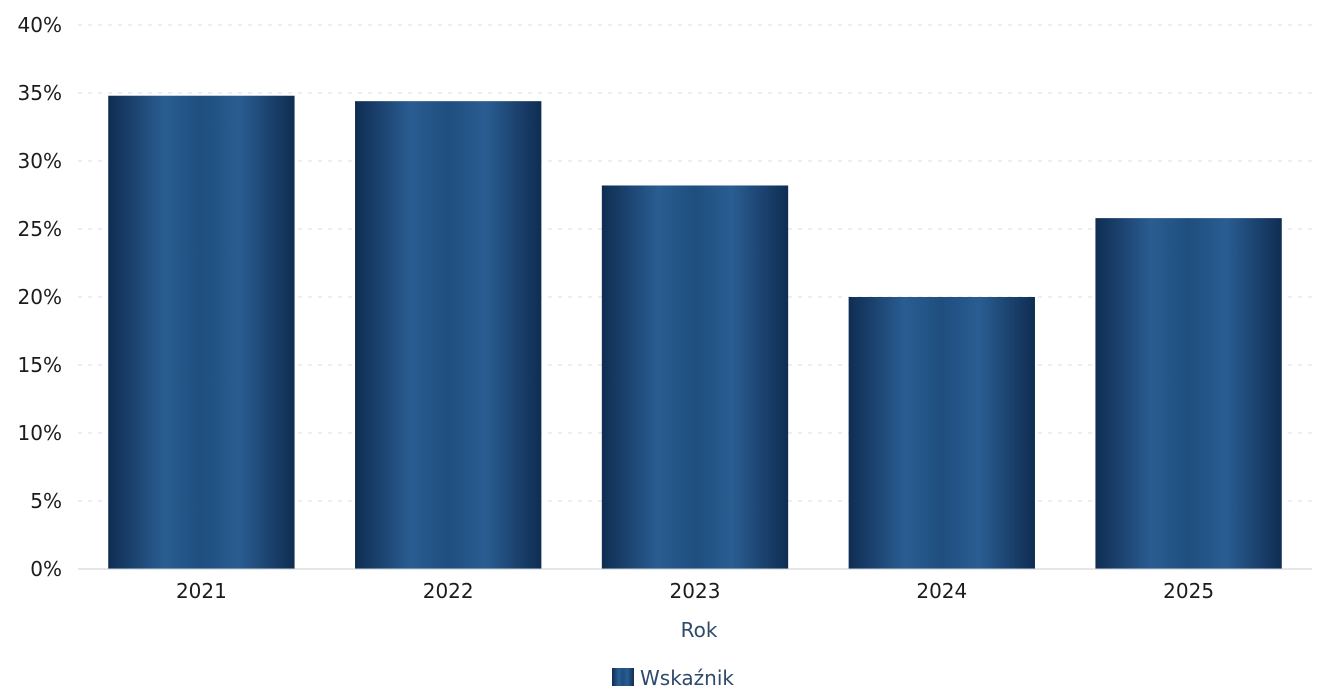 The image size is (1317, 693). Describe the element at coordinates (40, 25) in the screenshot. I see `y-tick-label: 40%` at that location.